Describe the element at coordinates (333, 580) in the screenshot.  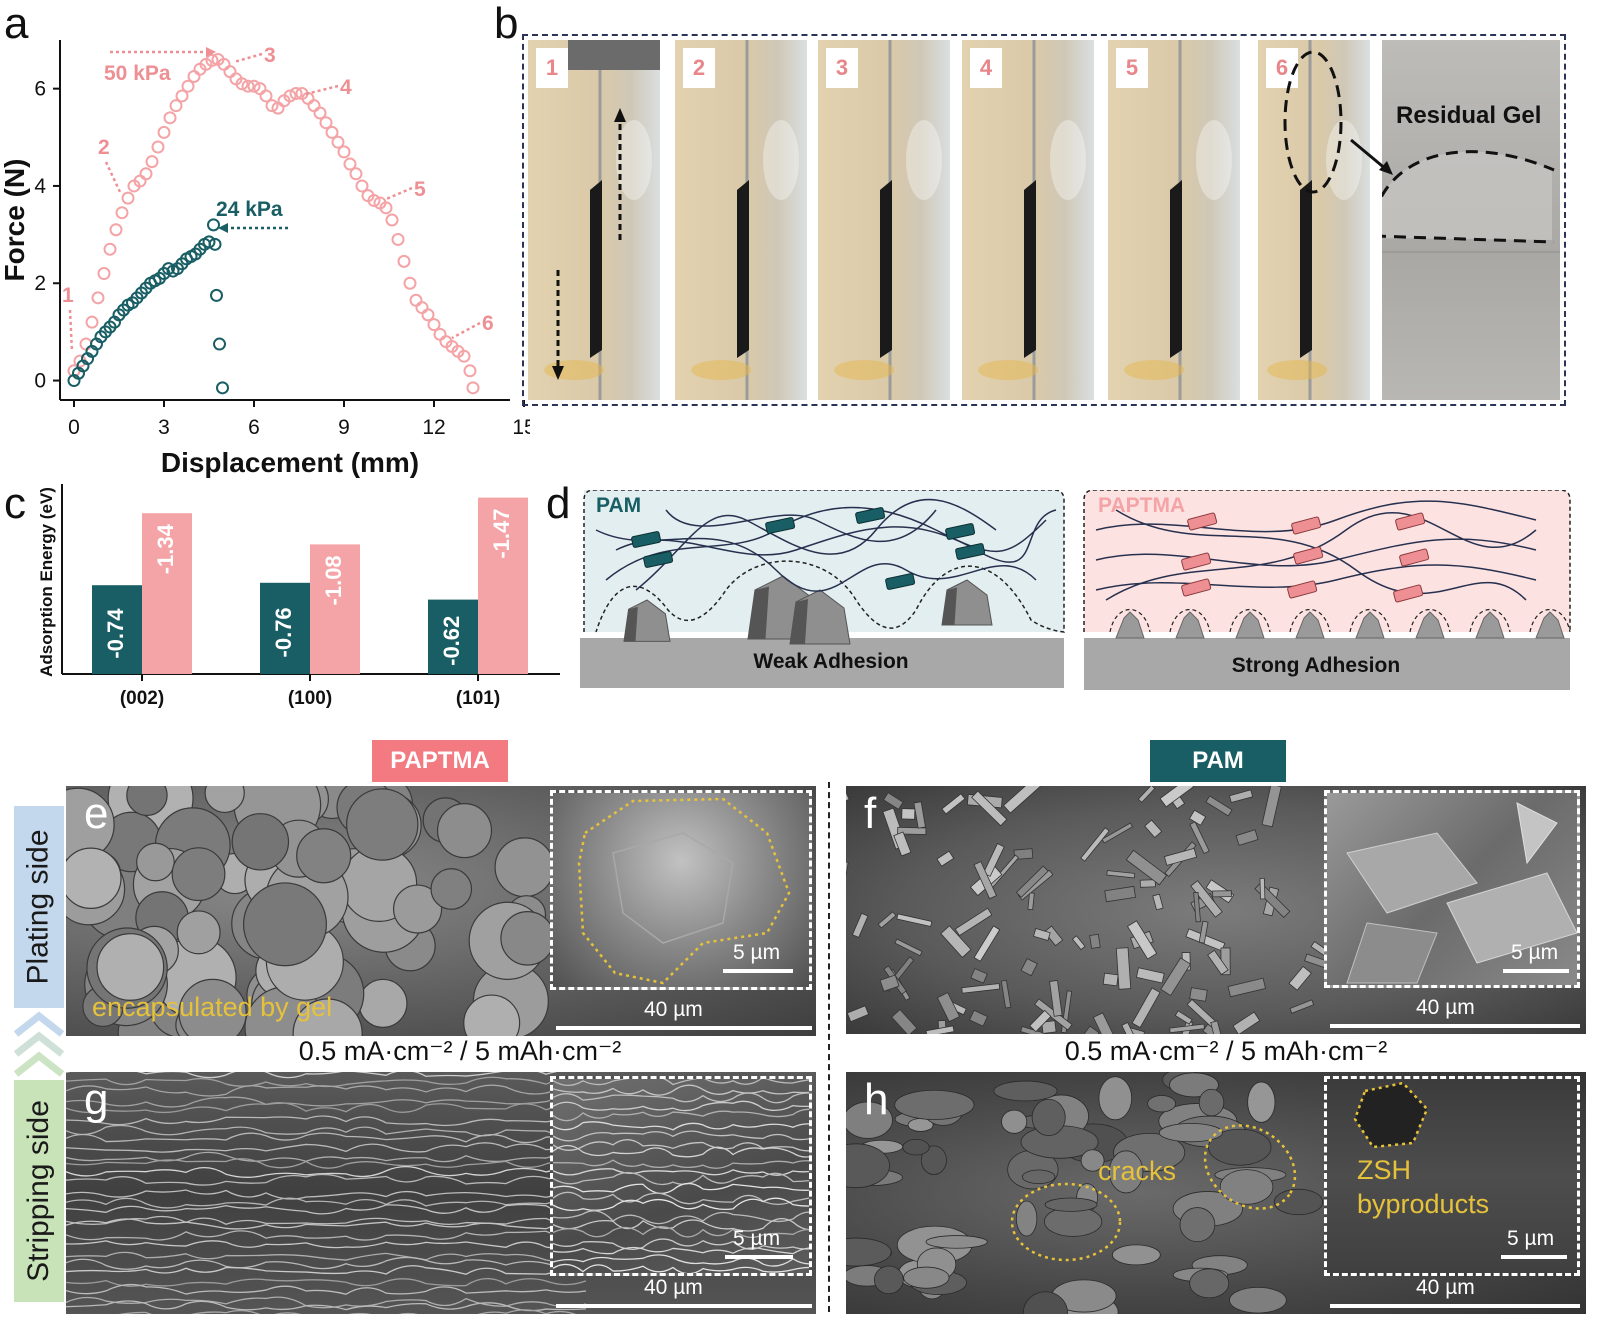
I see `bar-value-label: -1.08` at that location.